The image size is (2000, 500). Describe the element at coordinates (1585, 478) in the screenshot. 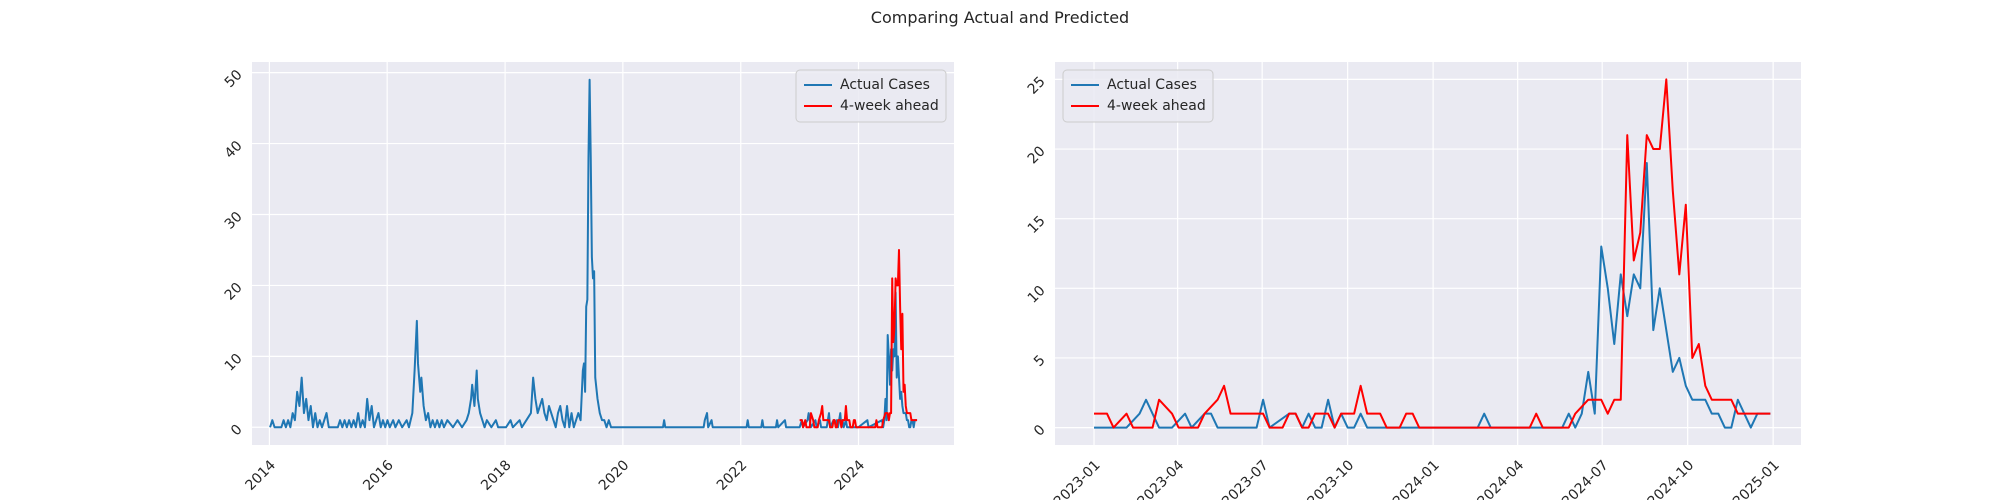

I see `x-tick-label: 2024-07` at that location.